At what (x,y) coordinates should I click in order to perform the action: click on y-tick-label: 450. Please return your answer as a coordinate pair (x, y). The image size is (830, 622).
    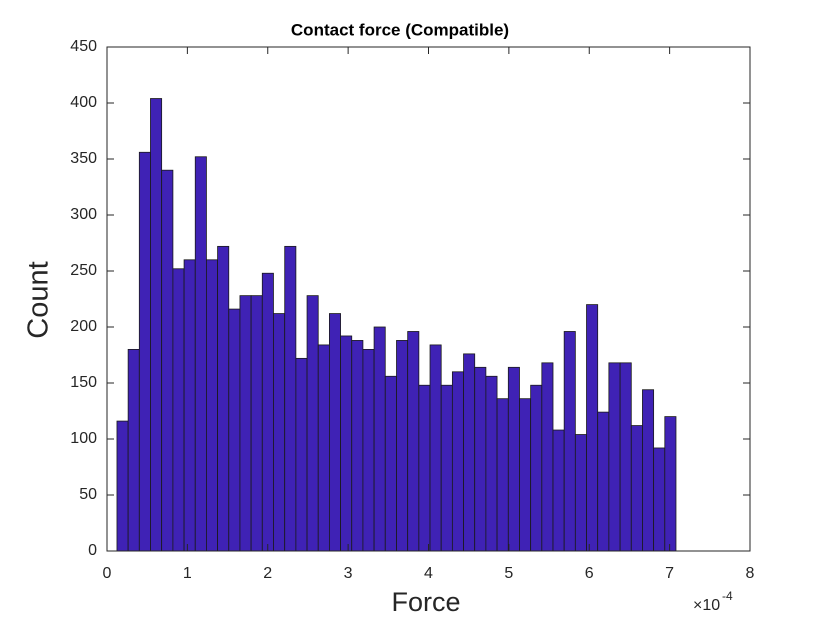
    Looking at the image, I should click on (83, 46).